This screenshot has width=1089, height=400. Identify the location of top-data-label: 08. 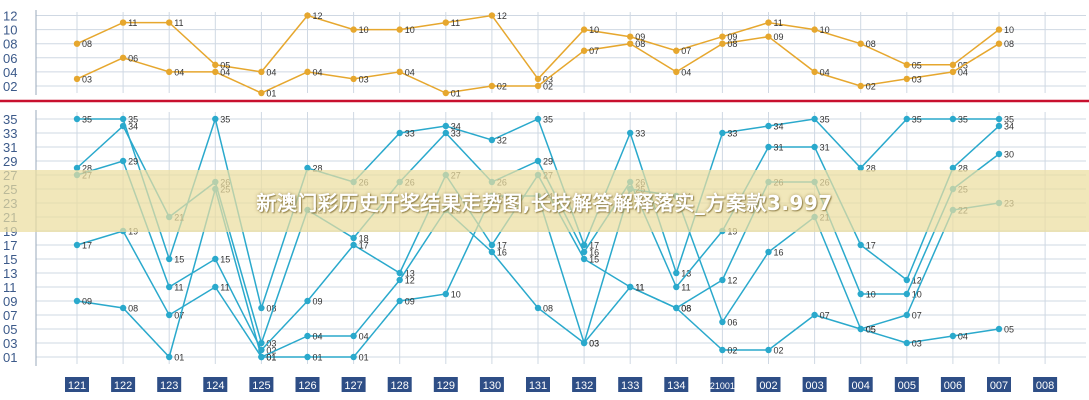
(1009, 44).